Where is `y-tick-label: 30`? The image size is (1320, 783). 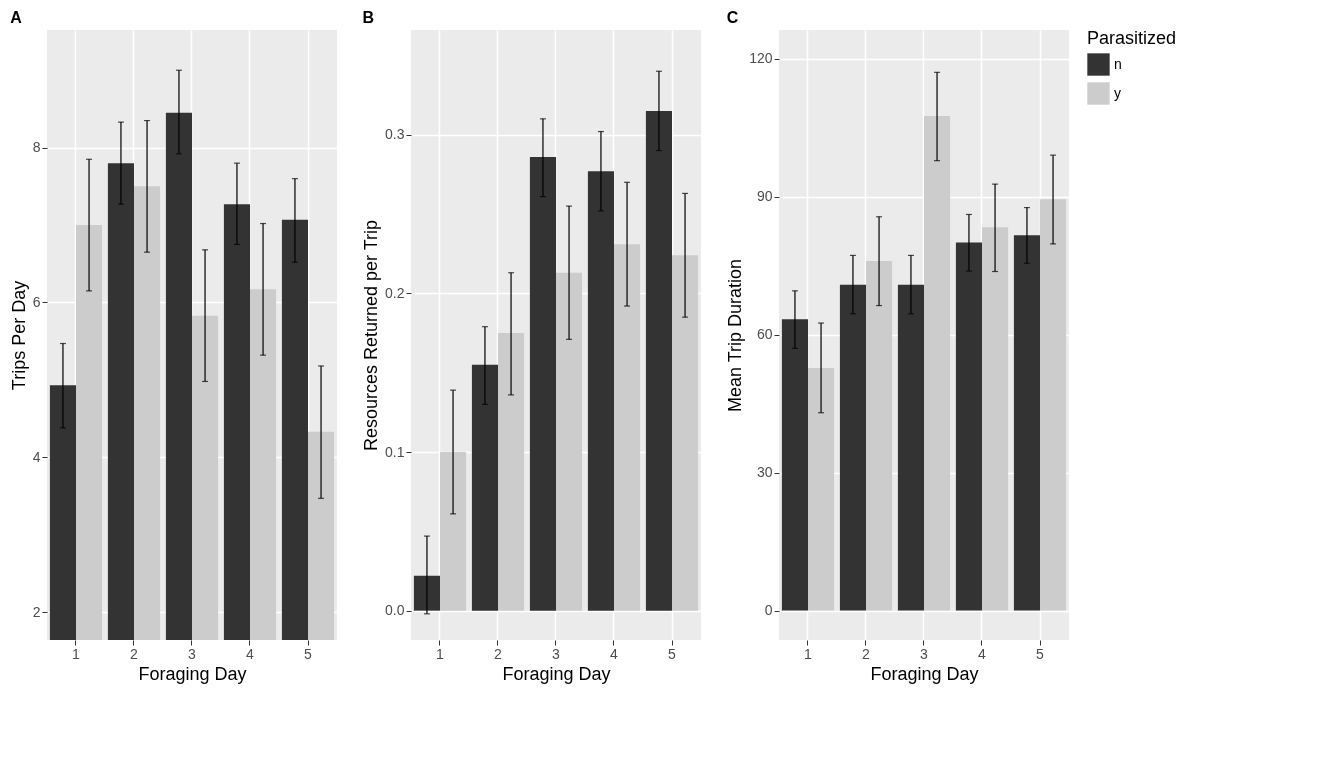
y-tick-label: 30 is located at coordinates (764, 472).